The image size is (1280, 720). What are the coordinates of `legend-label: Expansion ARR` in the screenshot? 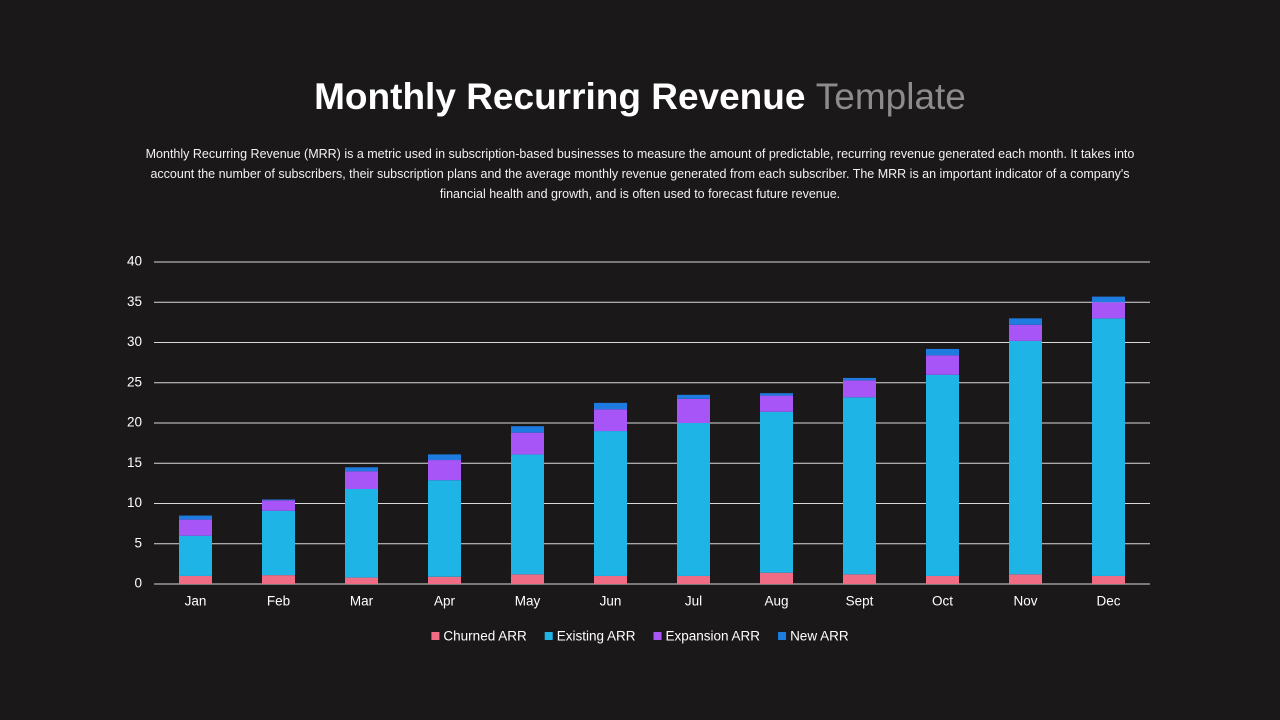 It's located at (713, 636).